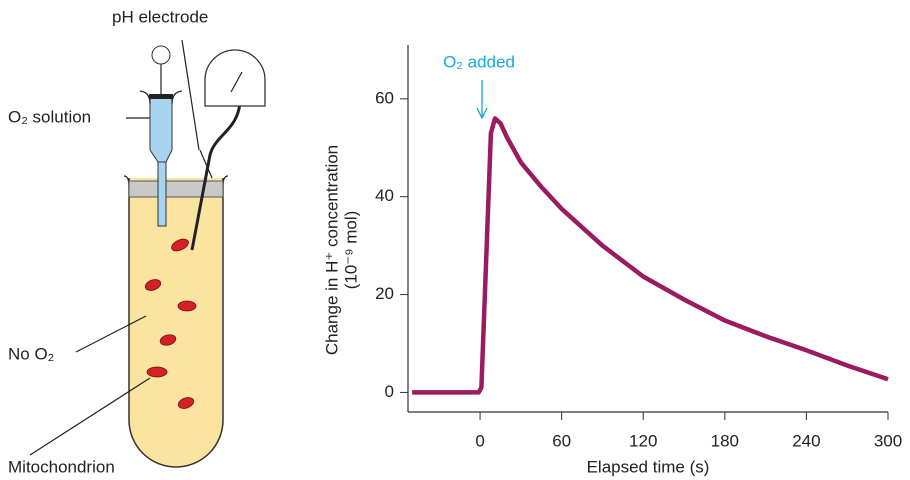 Image resolution: width=910 pixels, height=480 pixels. I want to click on label: O₂ solution, so click(49, 116).